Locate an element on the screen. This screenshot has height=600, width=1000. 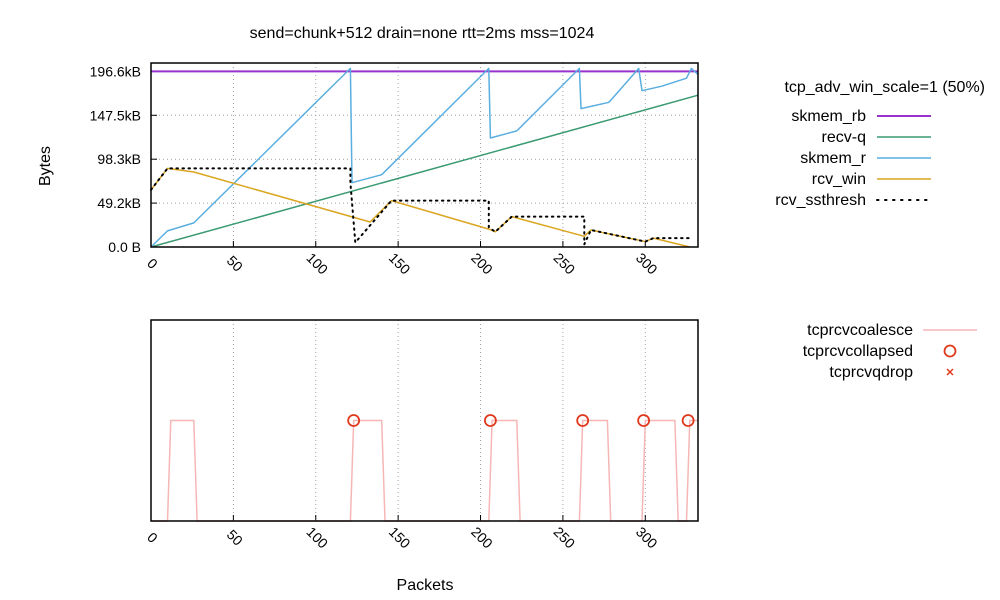
y-axis-label: Bytes is located at coordinates (45, 166).